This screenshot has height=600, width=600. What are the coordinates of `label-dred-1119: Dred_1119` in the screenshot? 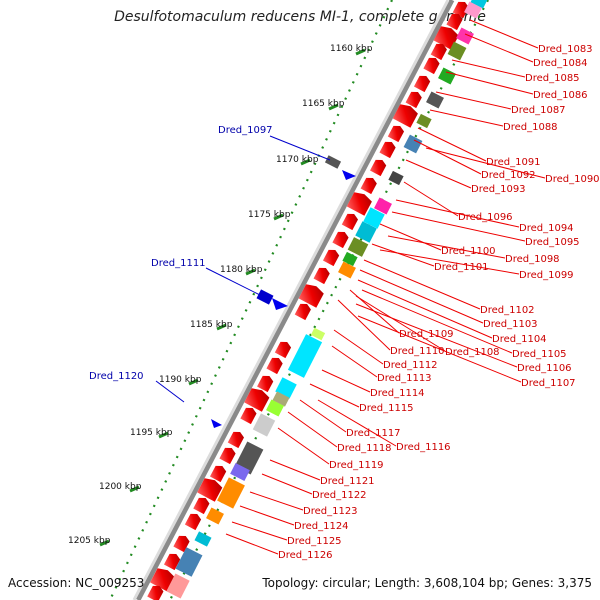 It's located at (356, 465).